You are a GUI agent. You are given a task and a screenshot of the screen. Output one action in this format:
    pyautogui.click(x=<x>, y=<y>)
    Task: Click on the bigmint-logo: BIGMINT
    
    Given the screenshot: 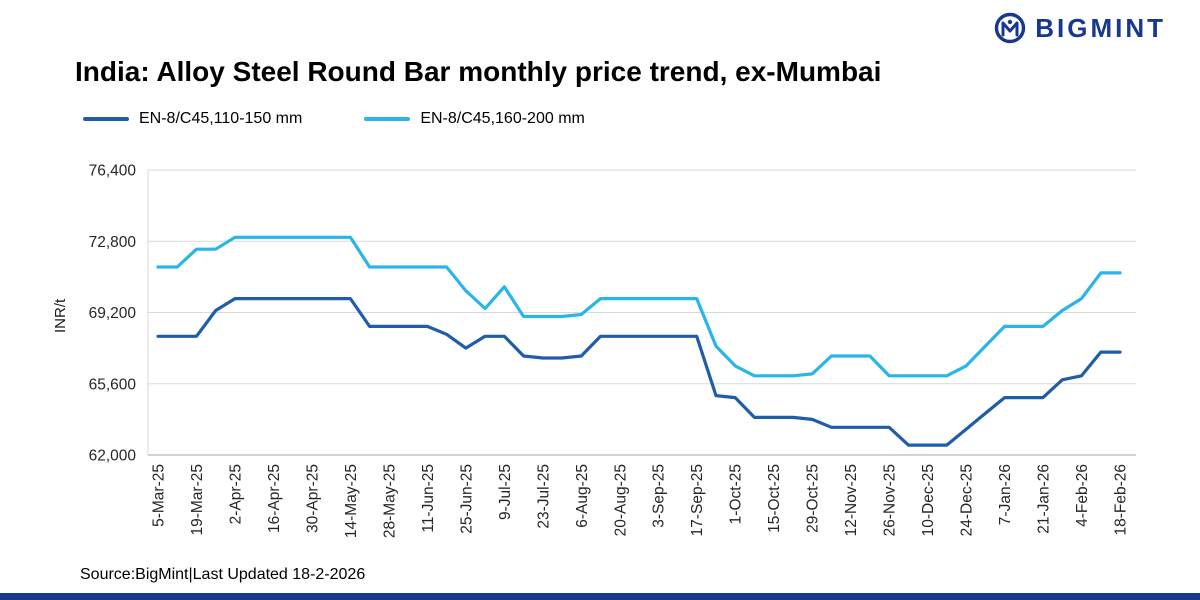 What is the action you would take?
    pyautogui.click(x=1080, y=28)
    